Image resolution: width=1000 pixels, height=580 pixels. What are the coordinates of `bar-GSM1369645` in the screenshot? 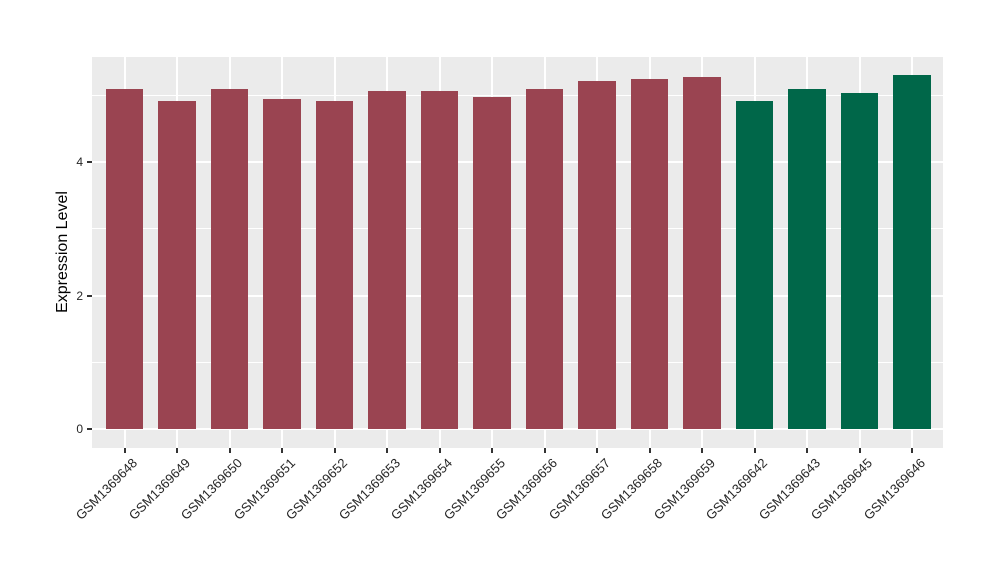 It's located at (859, 260).